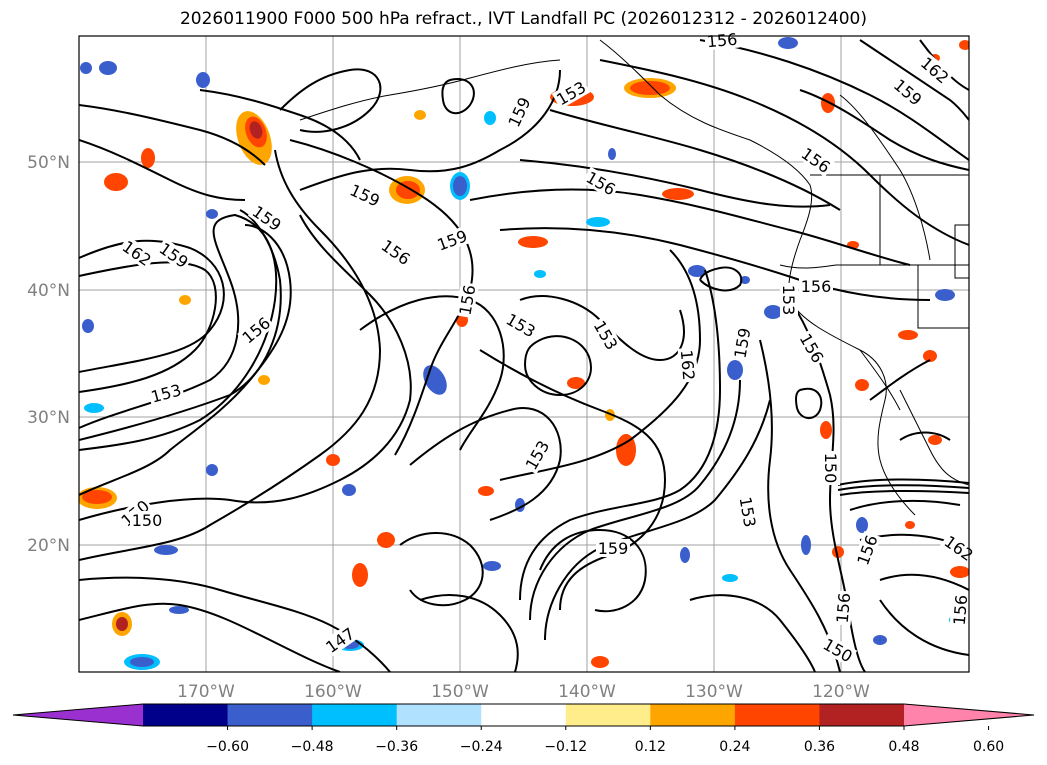 Image resolution: width=1047 pixels, height=765 pixels. What do you see at coordinates (396, 747) in the screenshot?
I see `colorbar-tick-label: −0.36` at bounding box center [396, 747].